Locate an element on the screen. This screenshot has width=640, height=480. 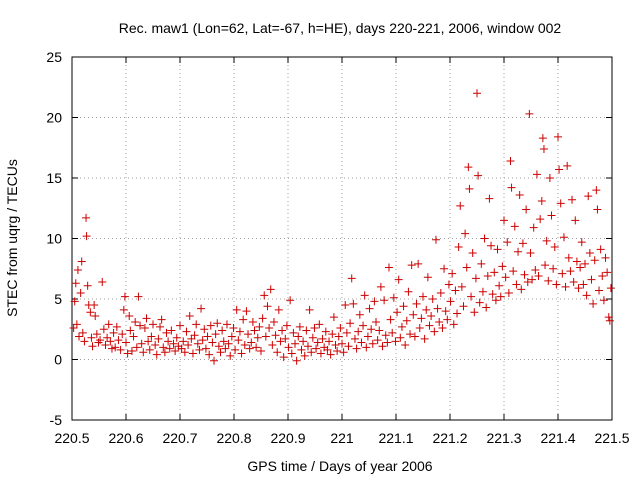
x-tick-label: 221.3 is located at coordinates (503, 438).